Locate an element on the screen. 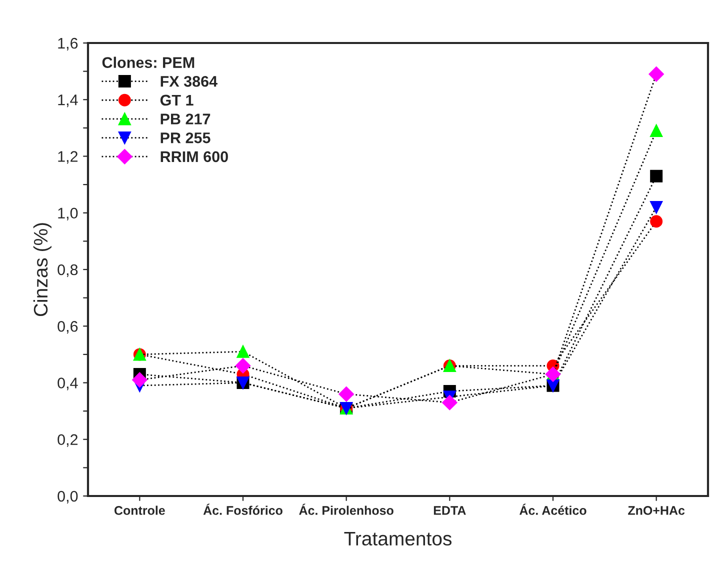 The height and width of the screenshot is (562, 719). y-axis-title: Cinzas (%) is located at coordinates (42, 269).